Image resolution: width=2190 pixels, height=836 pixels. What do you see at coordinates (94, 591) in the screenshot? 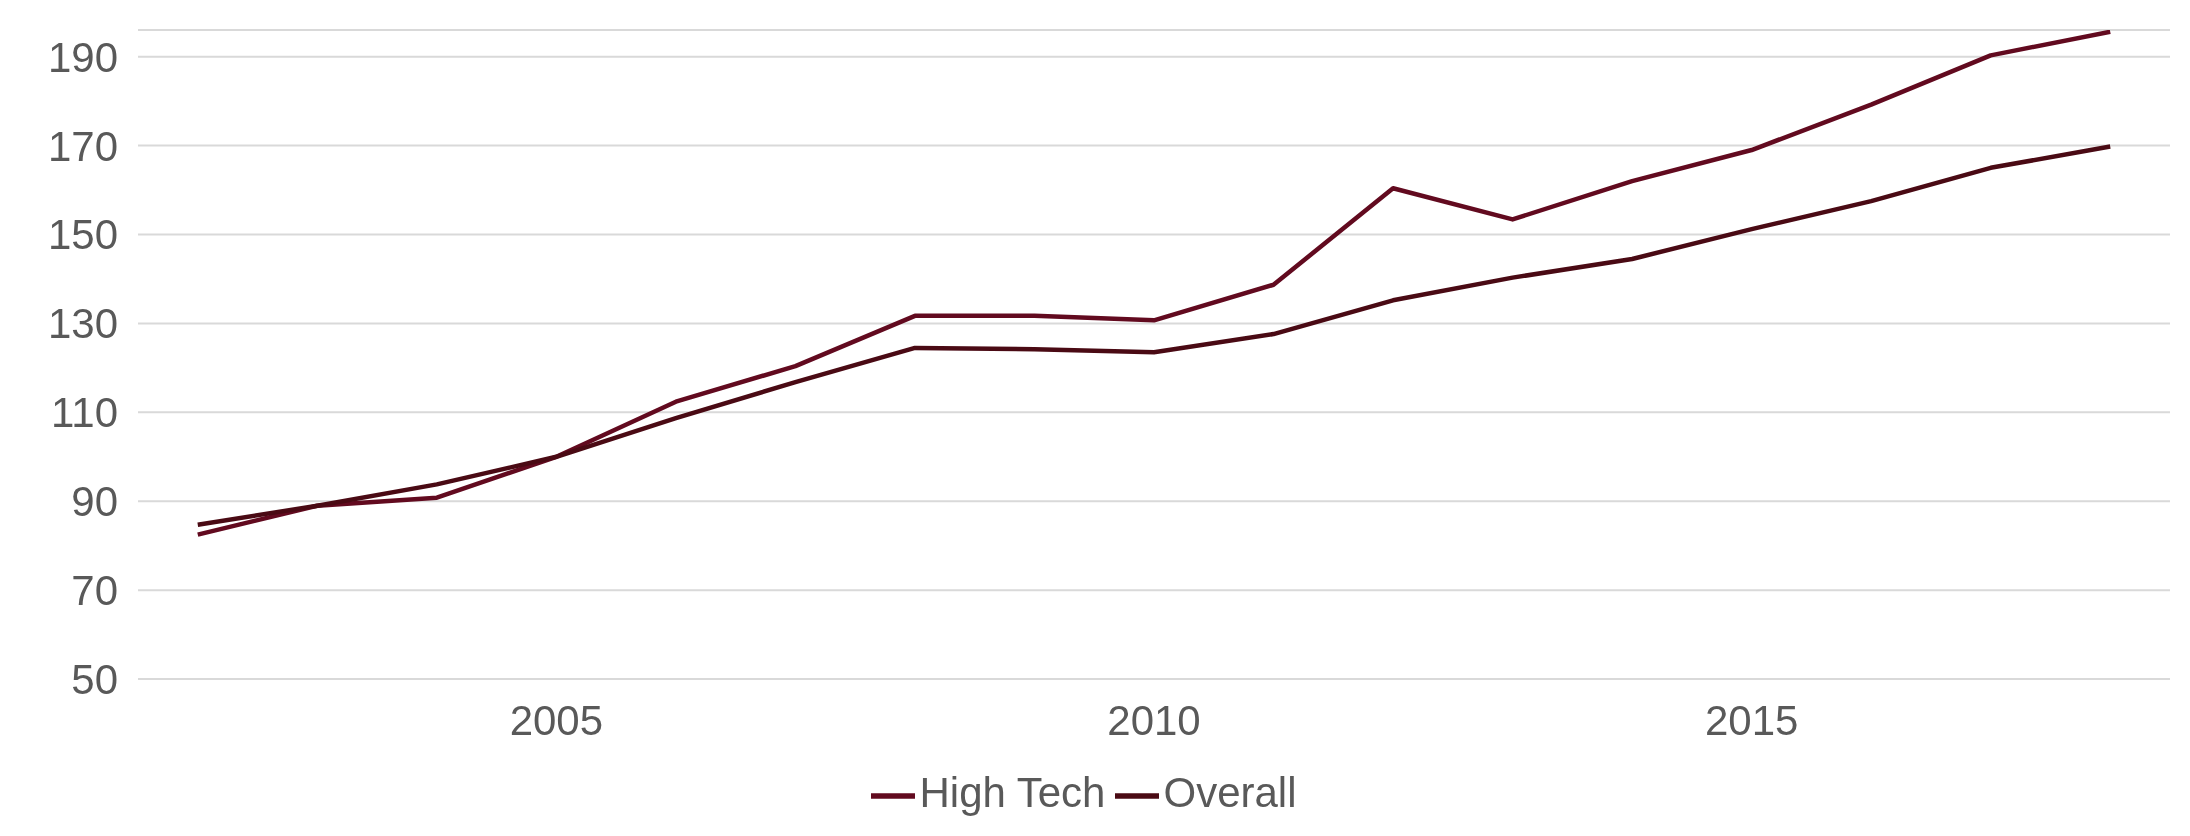
I see `y-tick-label: 70` at bounding box center [94, 591].